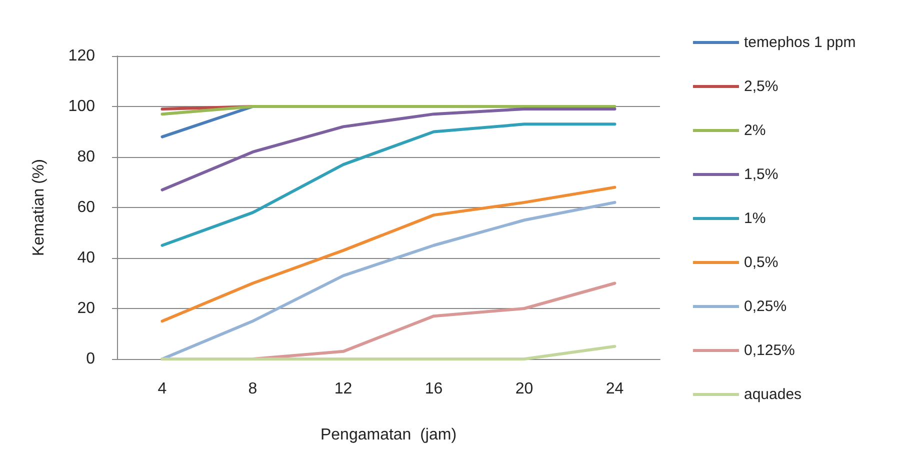 Image resolution: width=898 pixels, height=469 pixels. I want to click on x-tick-label: 20, so click(524, 389).